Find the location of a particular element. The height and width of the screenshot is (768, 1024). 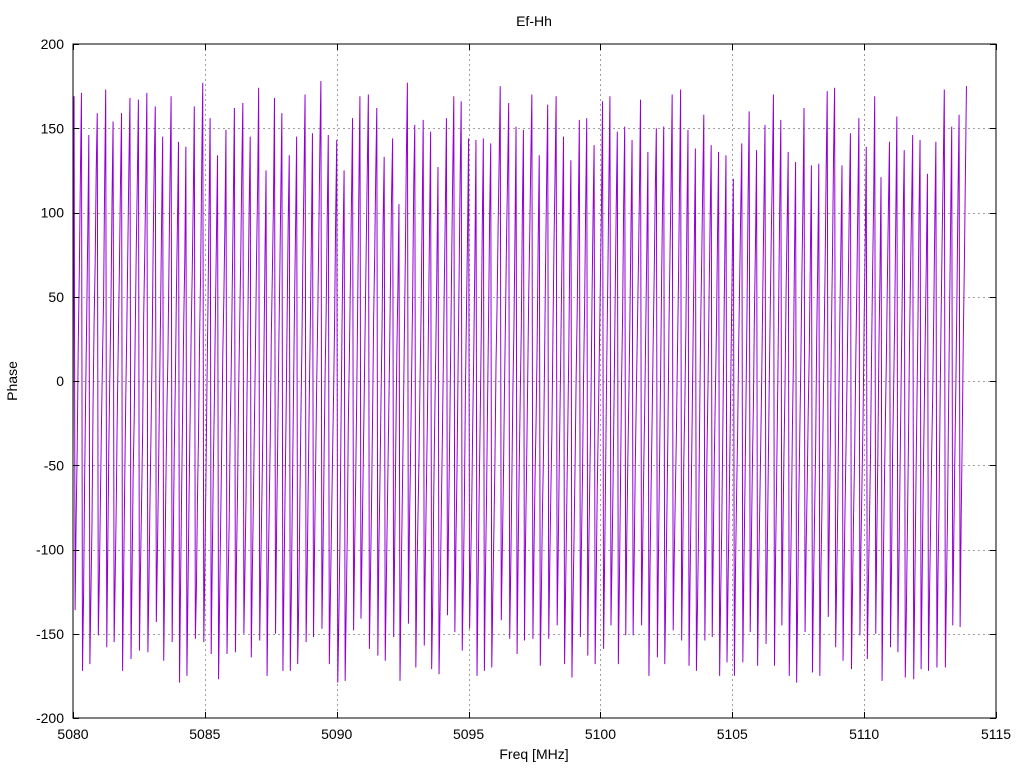

x-tick-label: 5085 is located at coordinates (204, 734).